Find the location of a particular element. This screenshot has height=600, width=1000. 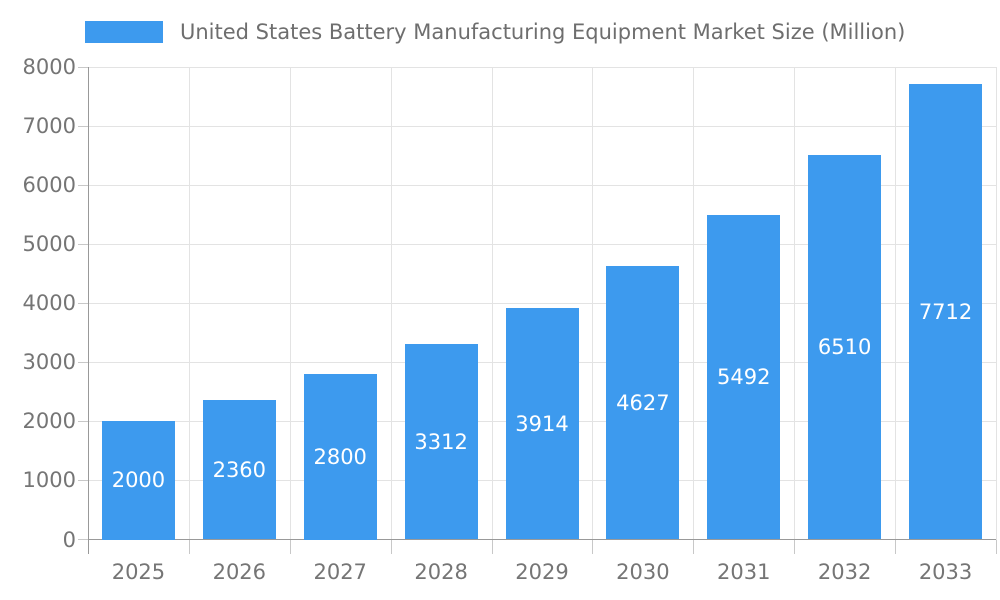

y-axis-label: 6000 is located at coordinates (49, 185).